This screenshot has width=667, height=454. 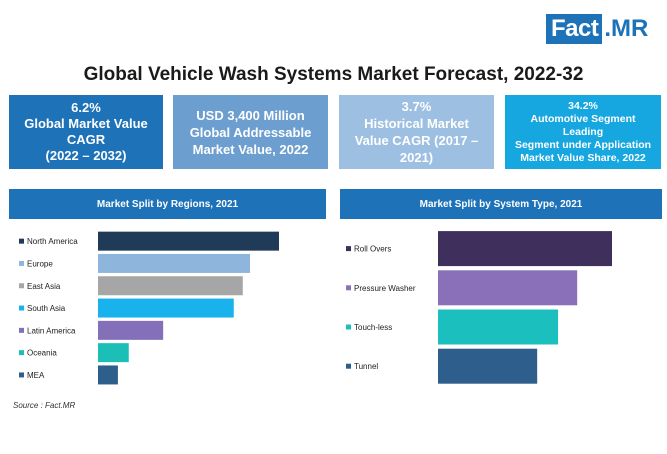 I want to click on region-tick-label: South Asia, so click(x=46, y=308).